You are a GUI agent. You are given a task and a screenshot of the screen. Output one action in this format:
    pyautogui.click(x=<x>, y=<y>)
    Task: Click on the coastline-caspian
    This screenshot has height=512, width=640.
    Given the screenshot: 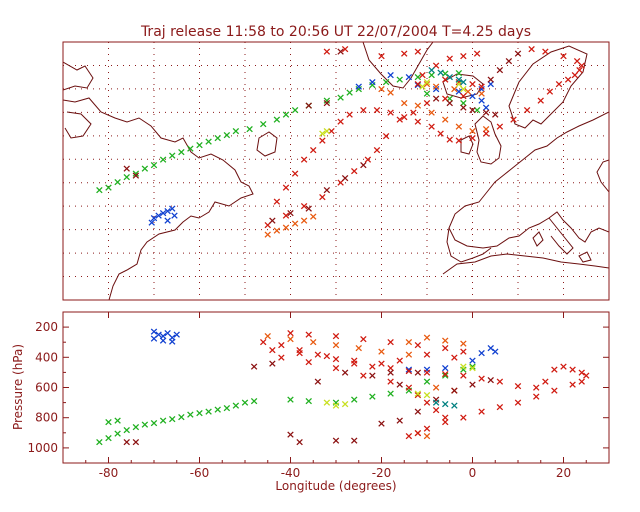 What is the action you would take?
    pyautogui.click(x=602, y=176)
    